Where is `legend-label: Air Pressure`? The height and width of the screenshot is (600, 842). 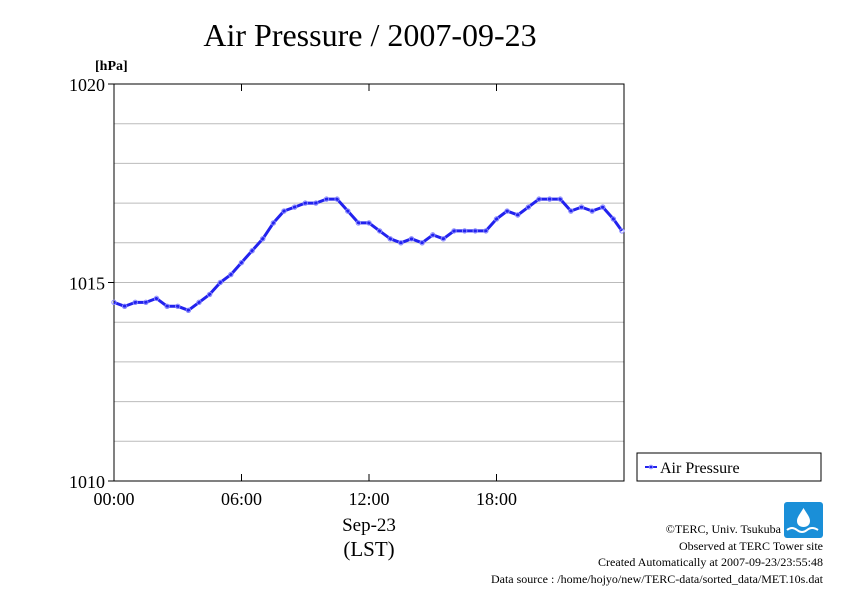 legend-label: Air Pressure is located at coordinates (700, 468).